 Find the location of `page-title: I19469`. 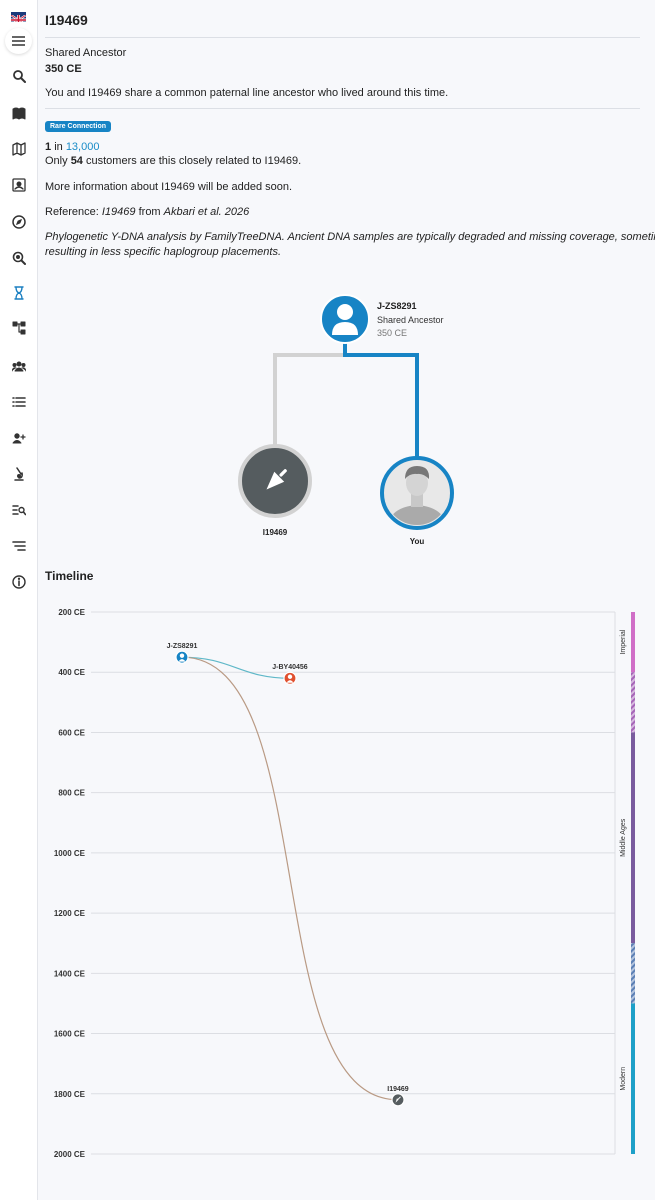

page-title: I19469 is located at coordinates (66, 20).